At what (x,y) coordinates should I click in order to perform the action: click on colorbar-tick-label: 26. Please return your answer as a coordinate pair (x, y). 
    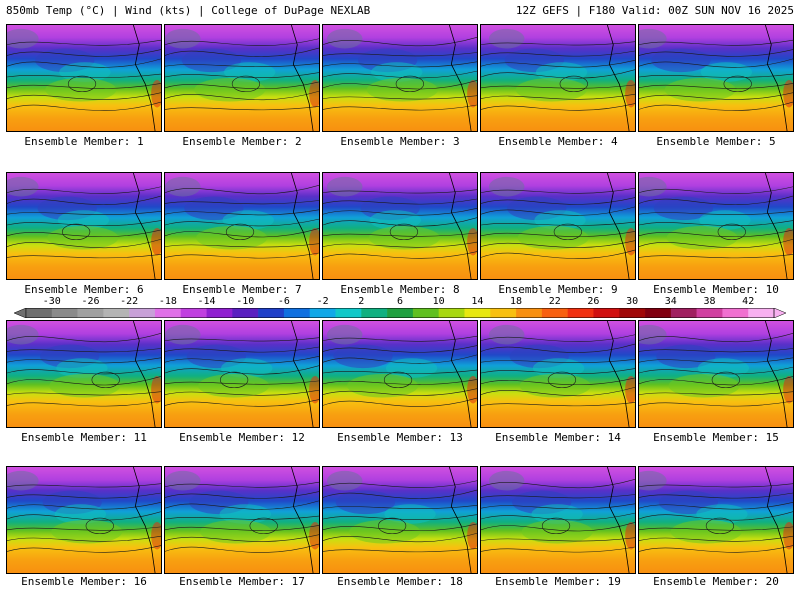
    Looking at the image, I should click on (593, 301).